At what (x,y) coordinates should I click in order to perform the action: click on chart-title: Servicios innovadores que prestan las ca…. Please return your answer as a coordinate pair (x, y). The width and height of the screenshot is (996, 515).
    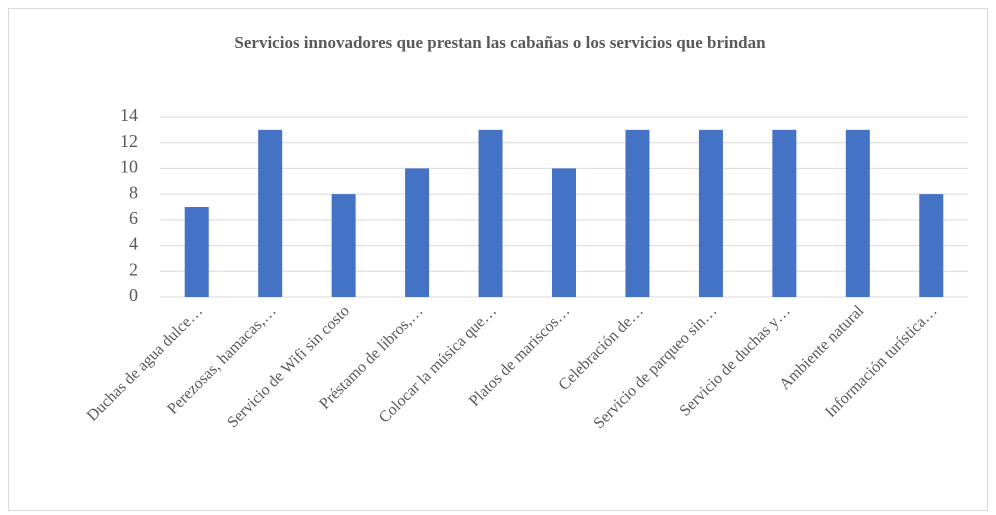
    Looking at the image, I should click on (500, 42).